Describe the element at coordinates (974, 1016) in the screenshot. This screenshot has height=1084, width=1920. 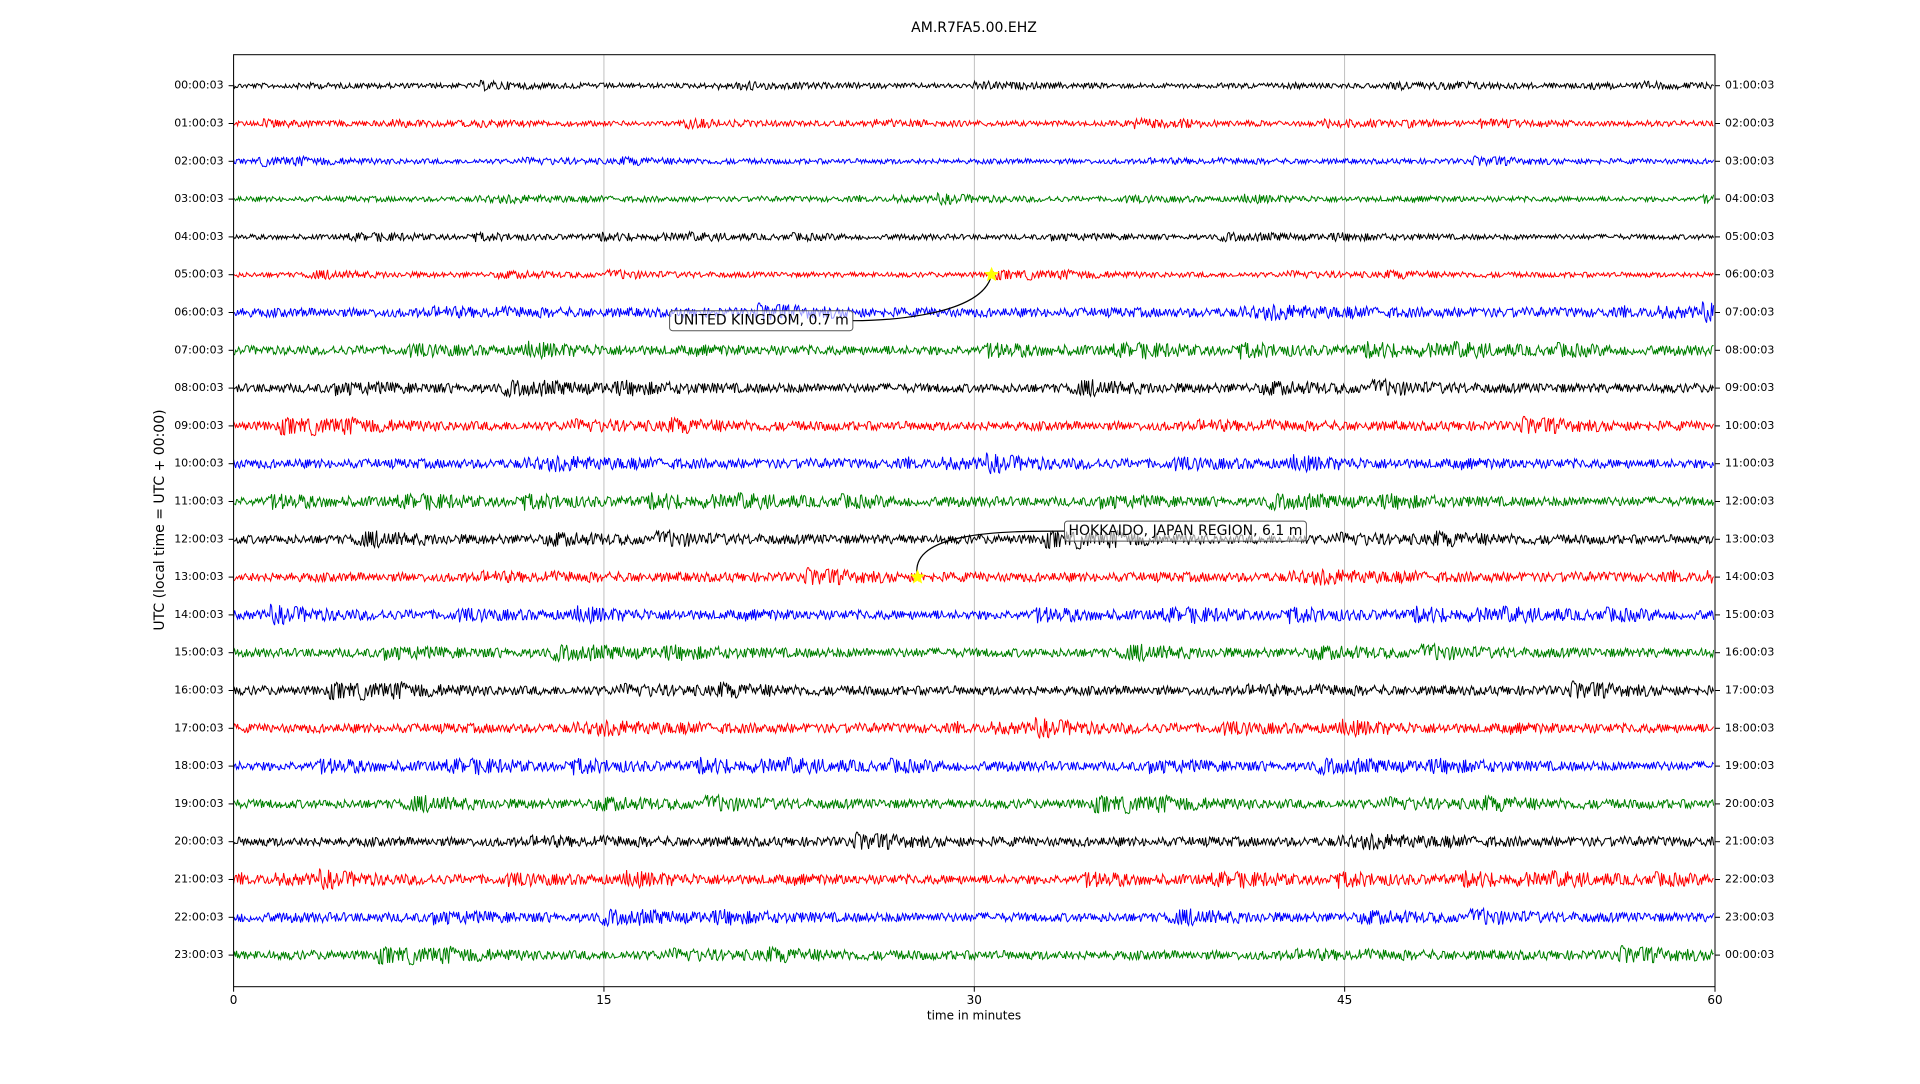
I see `x-axis-label: time in minutes` at that location.